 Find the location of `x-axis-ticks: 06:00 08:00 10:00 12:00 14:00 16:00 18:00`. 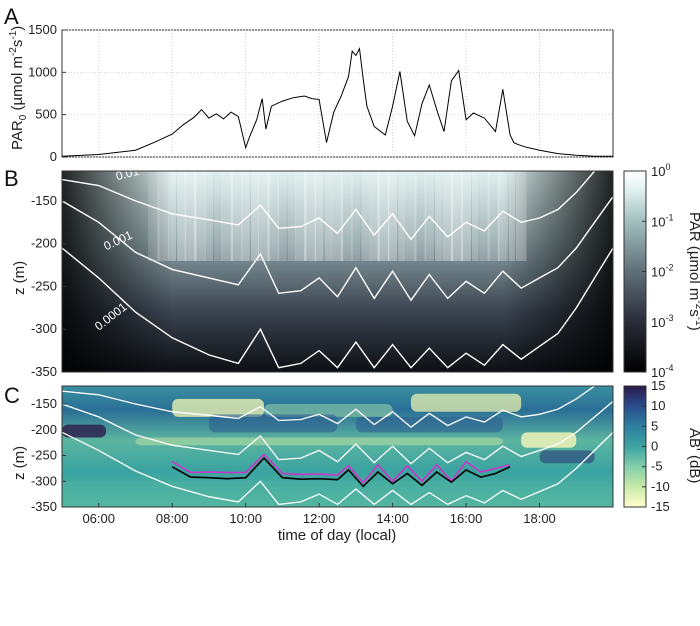

x-axis-ticks: 06:00 08:00 10:00 12:00 14:00 16:00 18:00 is located at coordinates (319, 514).